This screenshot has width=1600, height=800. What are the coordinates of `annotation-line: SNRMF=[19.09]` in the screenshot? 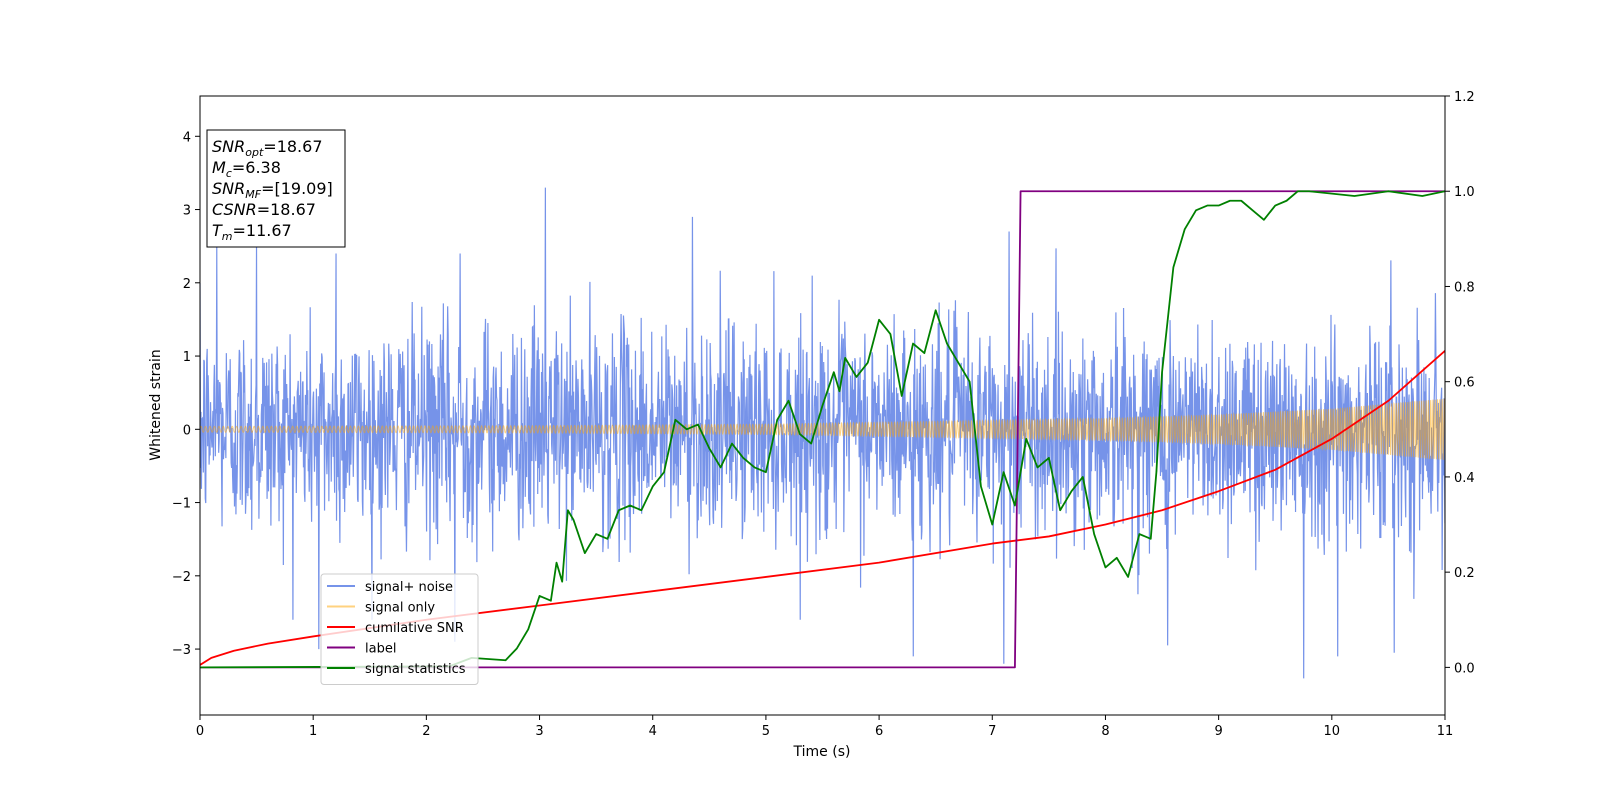 It's located at (272, 190).